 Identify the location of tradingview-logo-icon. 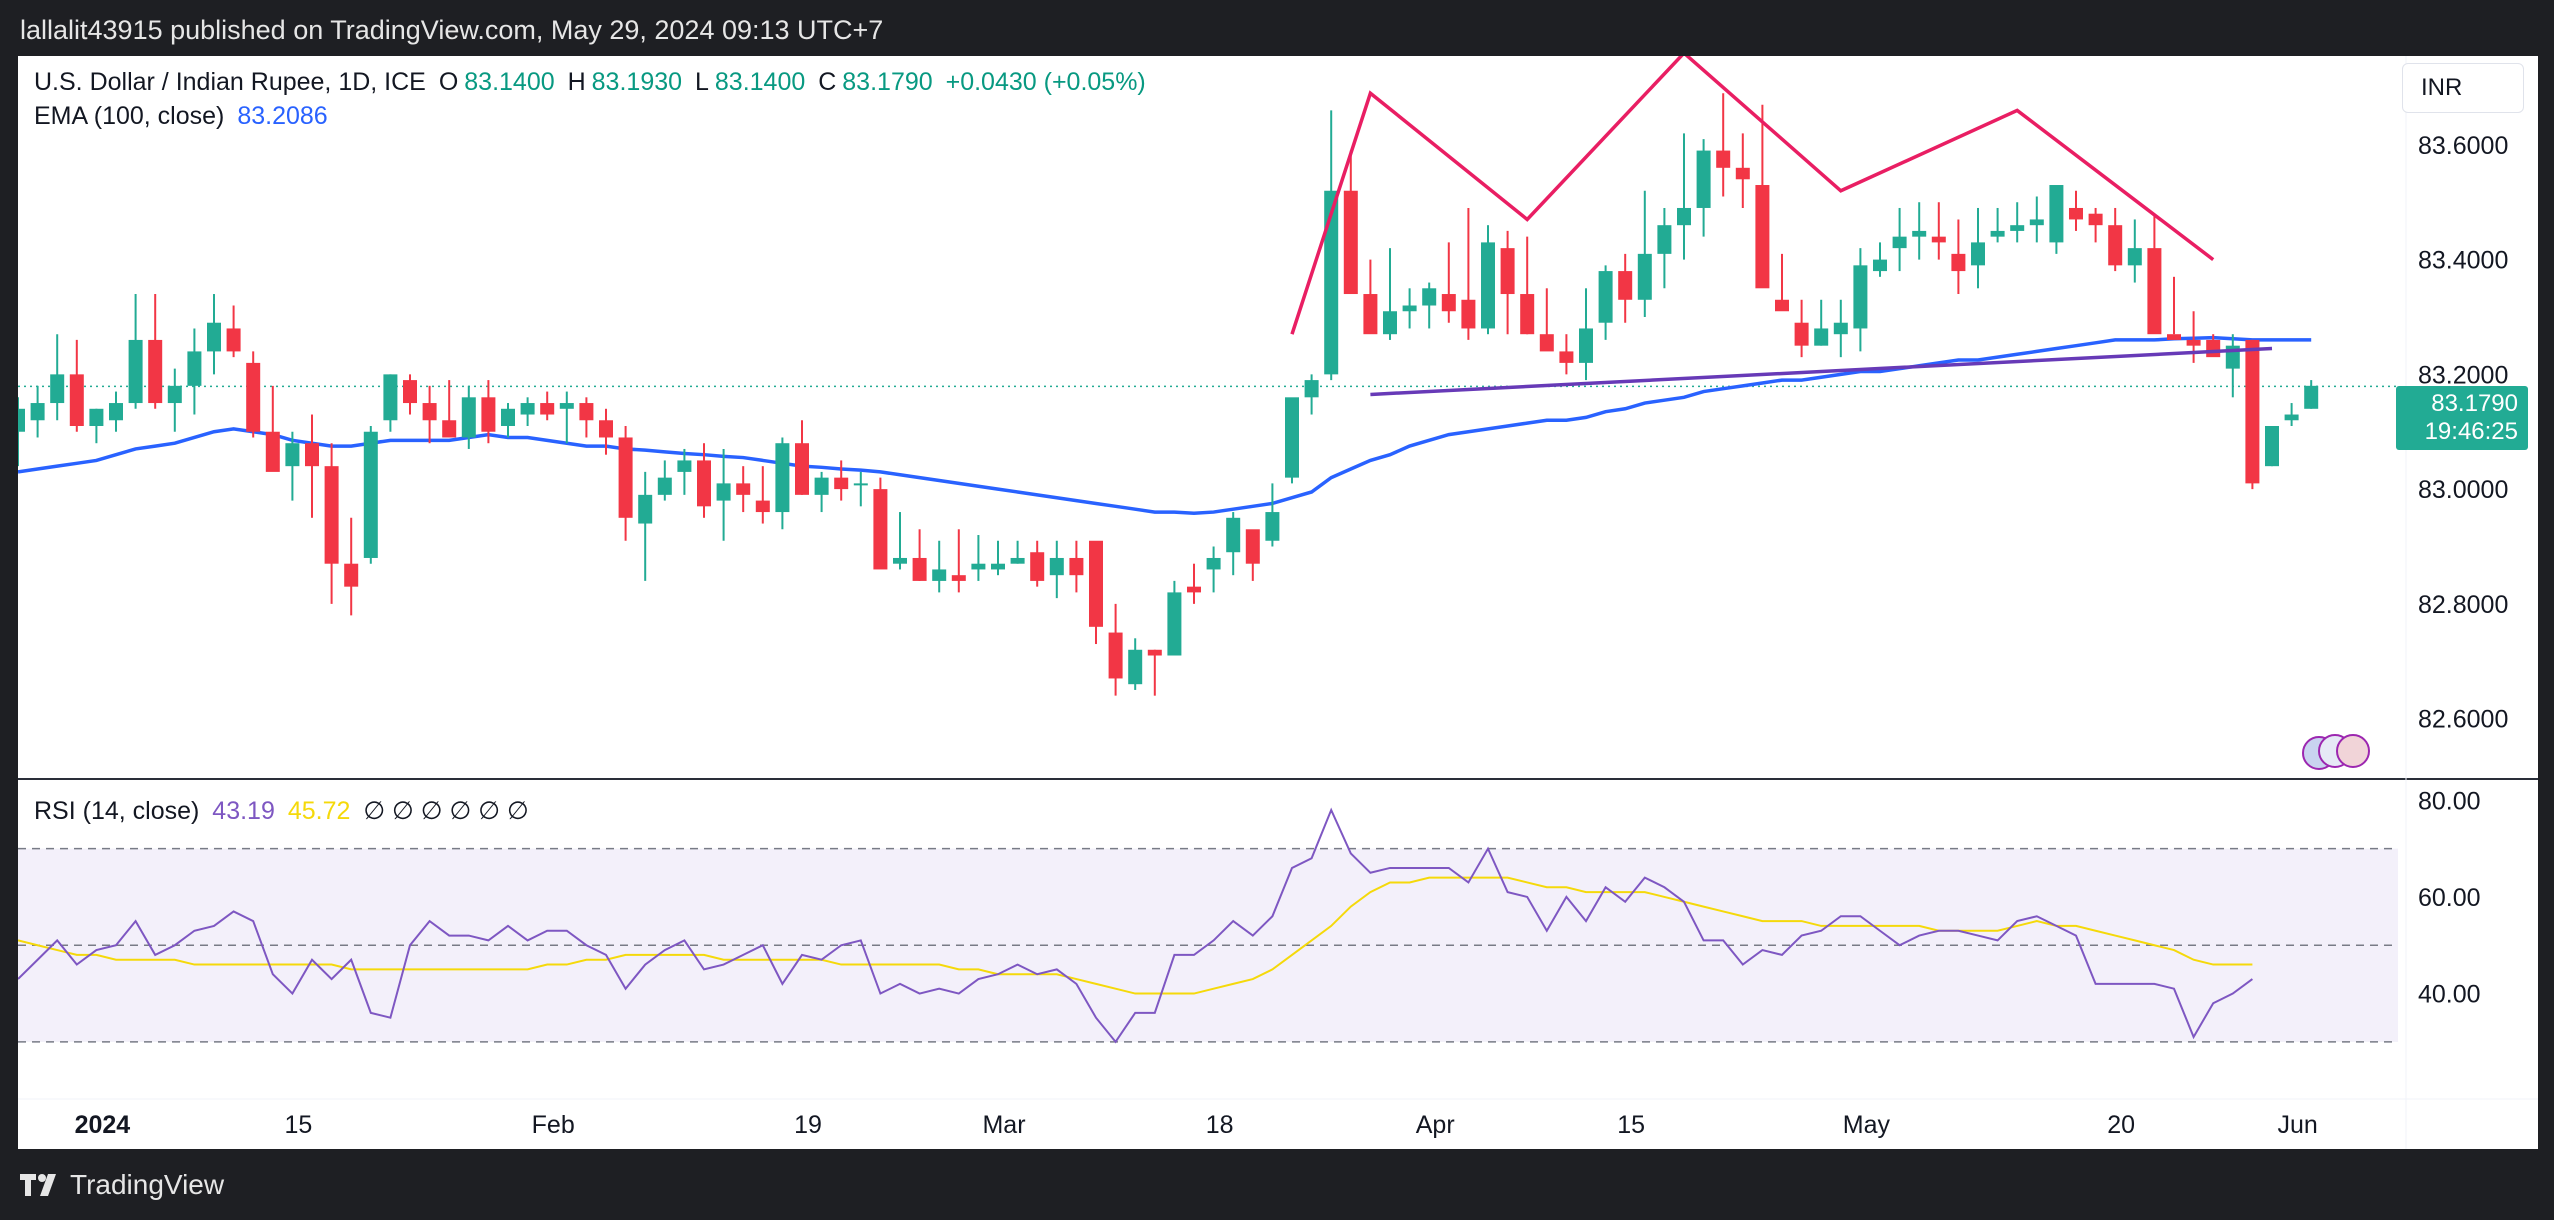
(40, 1184).